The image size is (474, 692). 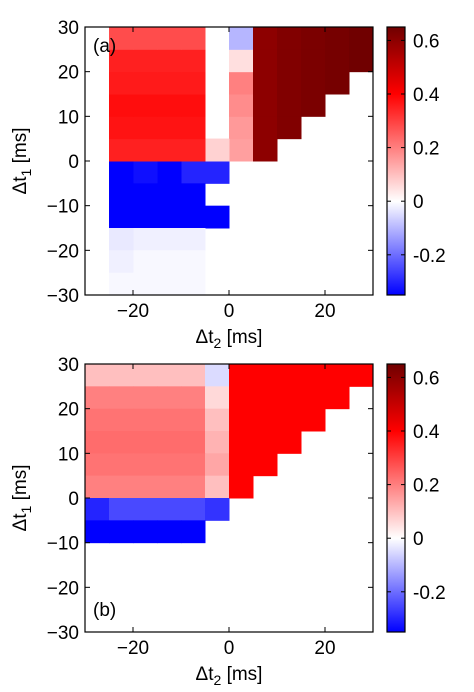 What do you see at coordinates (104, 610) in the screenshot?
I see `panel-label: (b)` at bounding box center [104, 610].